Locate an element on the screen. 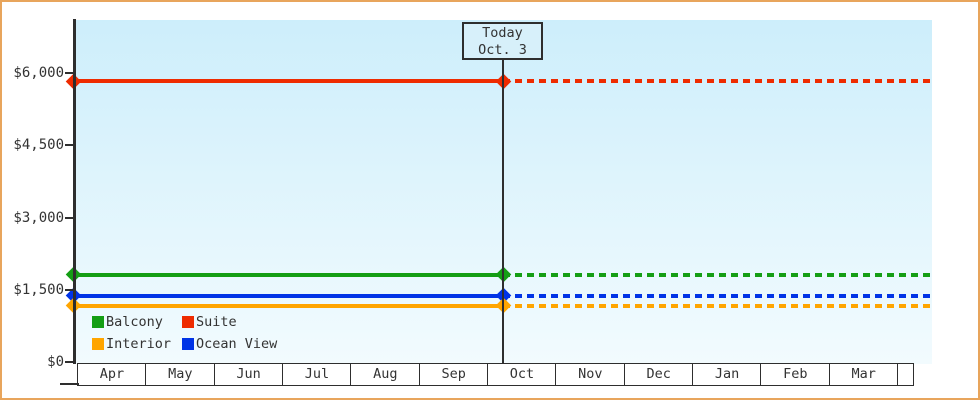  legend-item-interior: Interior is located at coordinates (137, 344).